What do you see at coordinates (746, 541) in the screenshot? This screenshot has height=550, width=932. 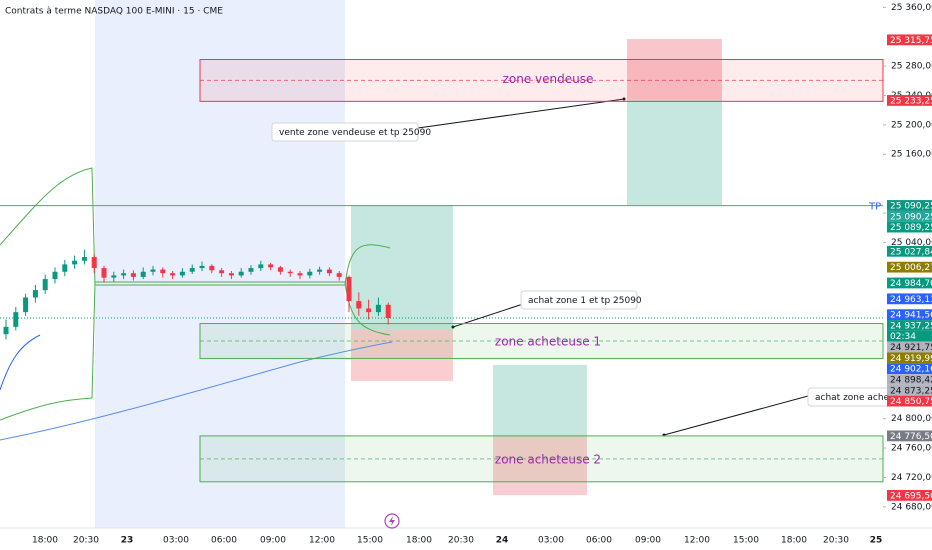 I see `x-tick-label: 15:00` at bounding box center [746, 541].